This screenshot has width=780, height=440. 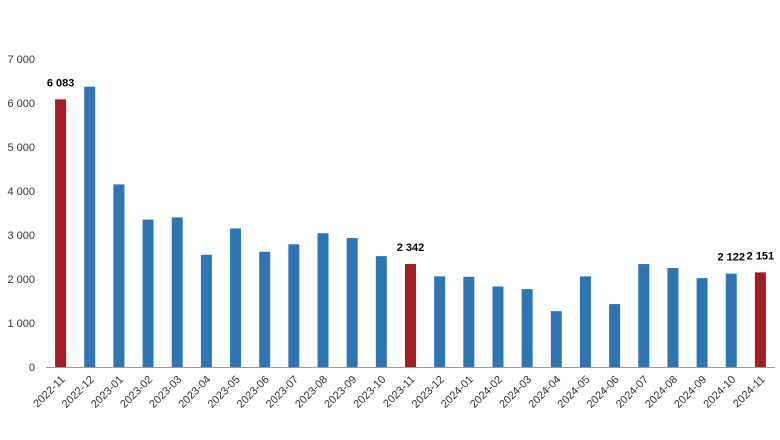 I want to click on y-tick-label: 5 000, so click(x=21, y=148).